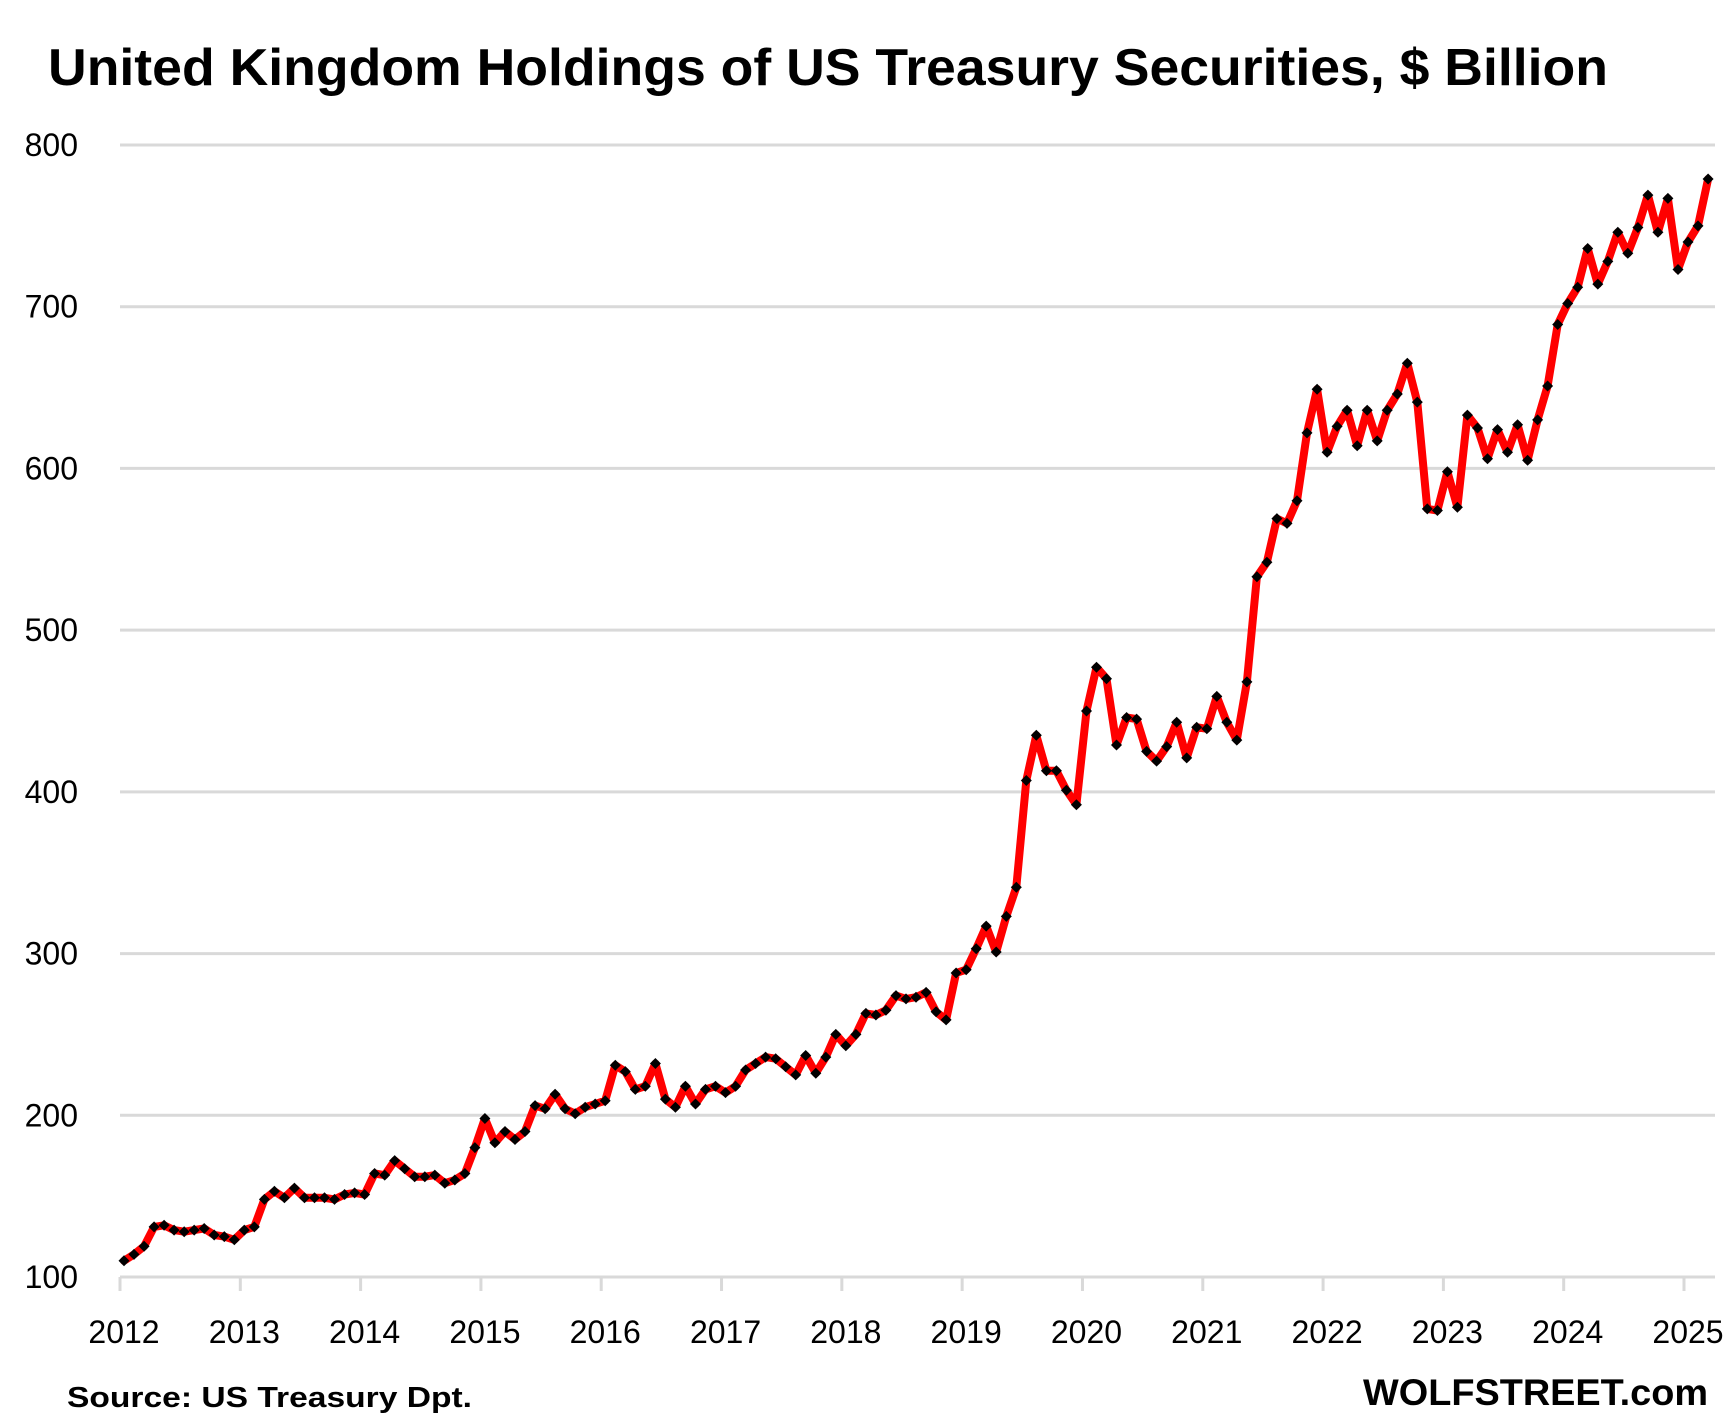  What do you see at coordinates (1567, 1332) in the screenshot?
I see `x-tick-label: 2024` at bounding box center [1567, 1332].